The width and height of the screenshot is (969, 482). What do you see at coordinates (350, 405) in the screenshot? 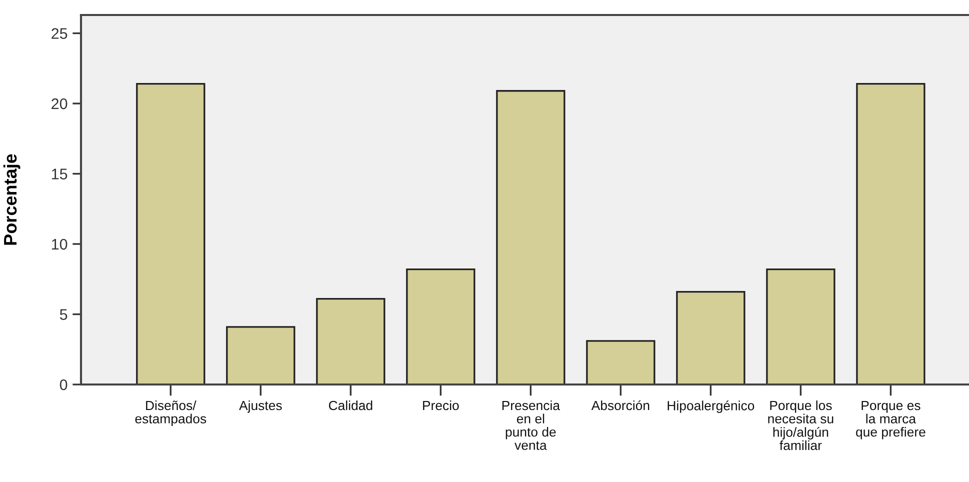
I see `x-tick-label: Calidad` at bounding box center [350, 405].